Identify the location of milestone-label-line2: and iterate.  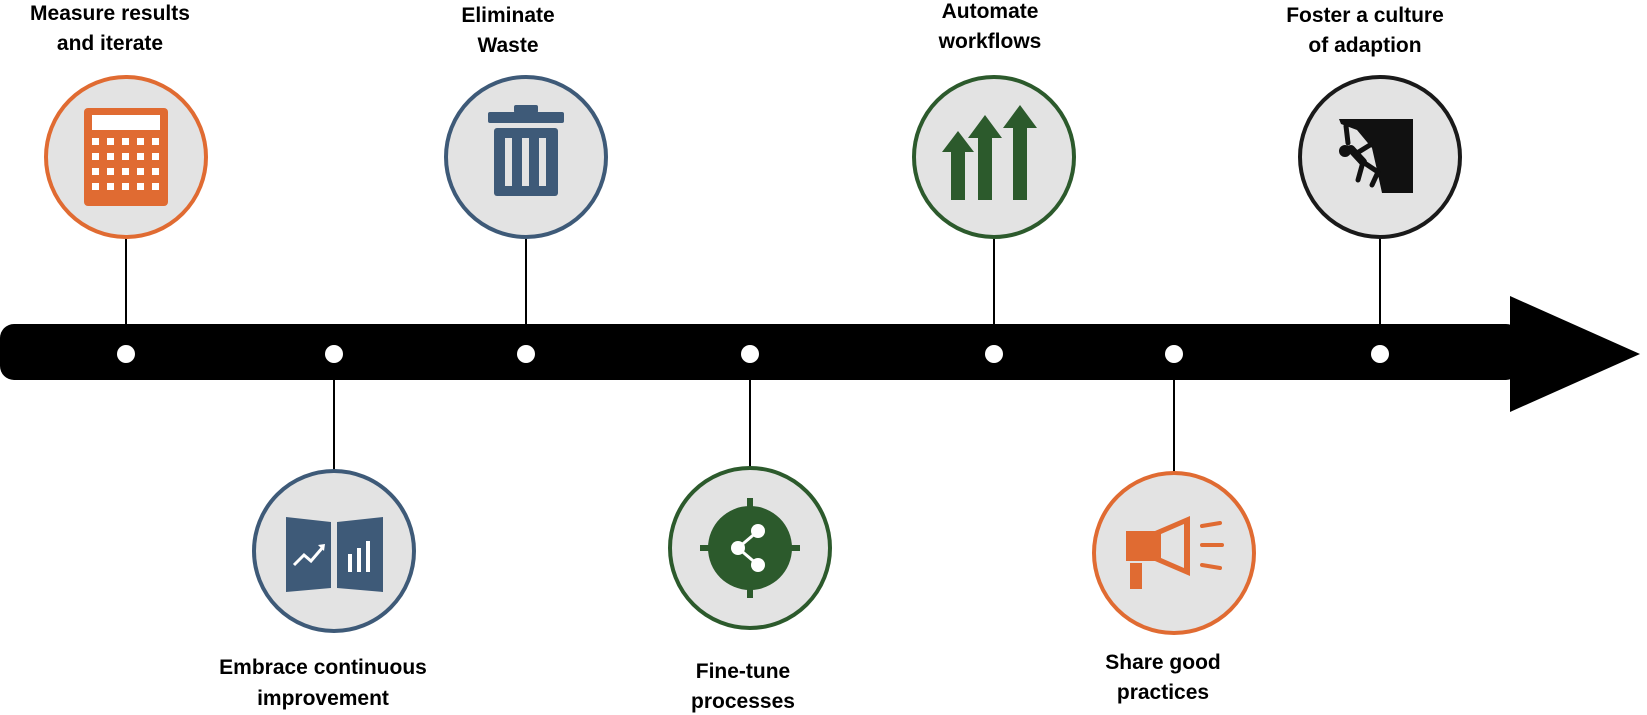
(110, 43).